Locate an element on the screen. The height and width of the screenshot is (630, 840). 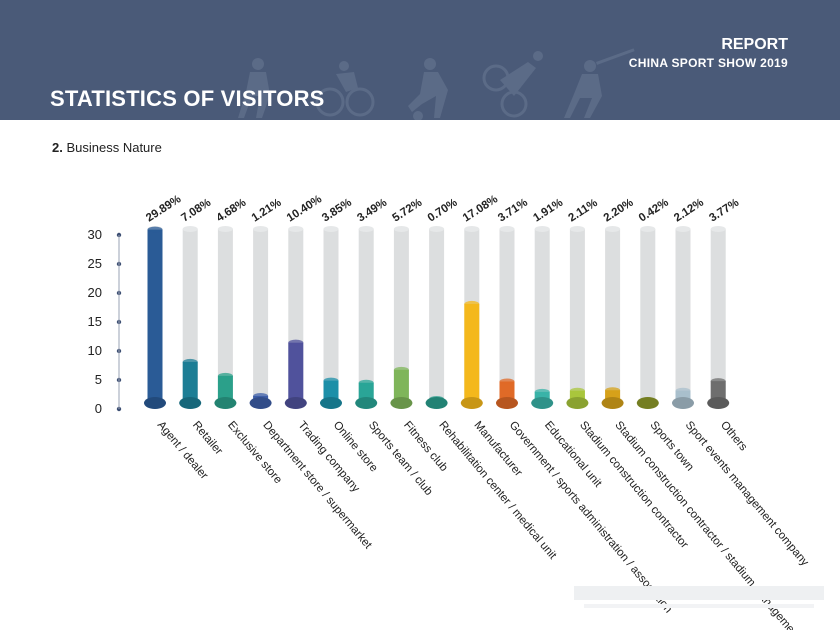
show-name: CHINA SPORT SHOW 2019 is located at coordinates (708, 63).